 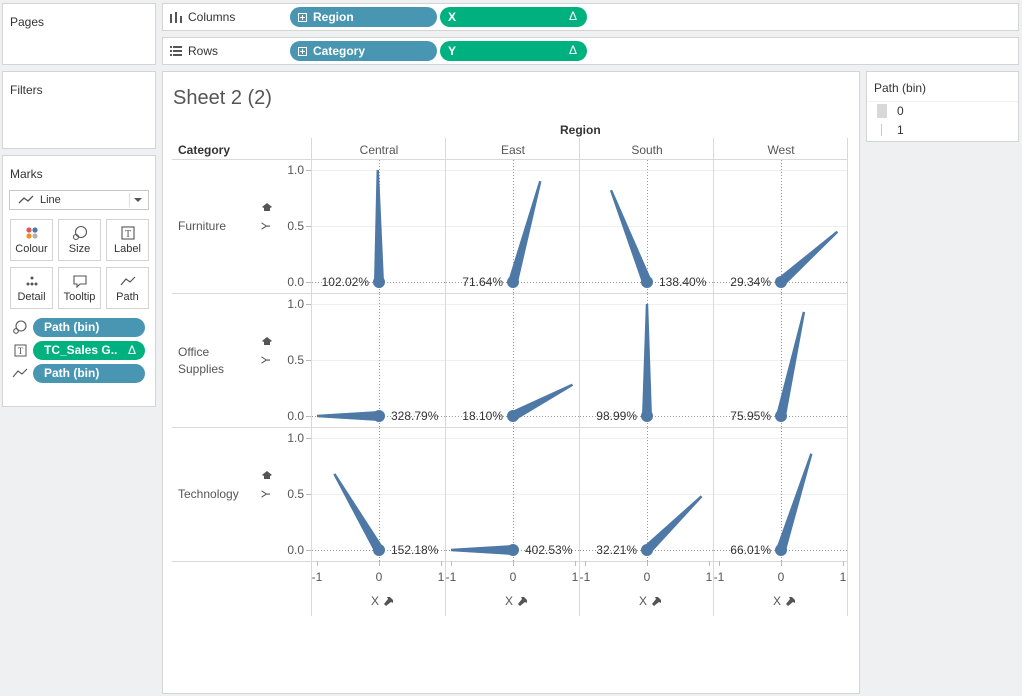 What do you see at coordinates (127, 297) in the screenshot?
I see `path-label: Path` at bounding box center [127, 297].